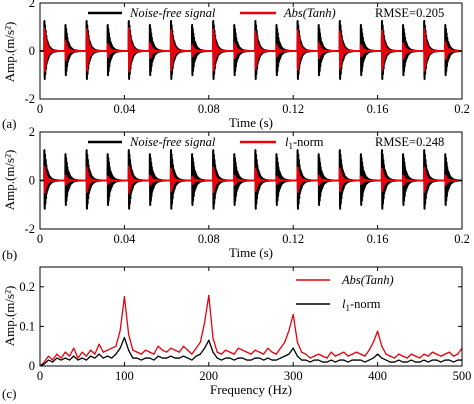 The height and width of the screenshot is (404, 474). I want to click on x-tick-label: 0.04, so click(124, 109).